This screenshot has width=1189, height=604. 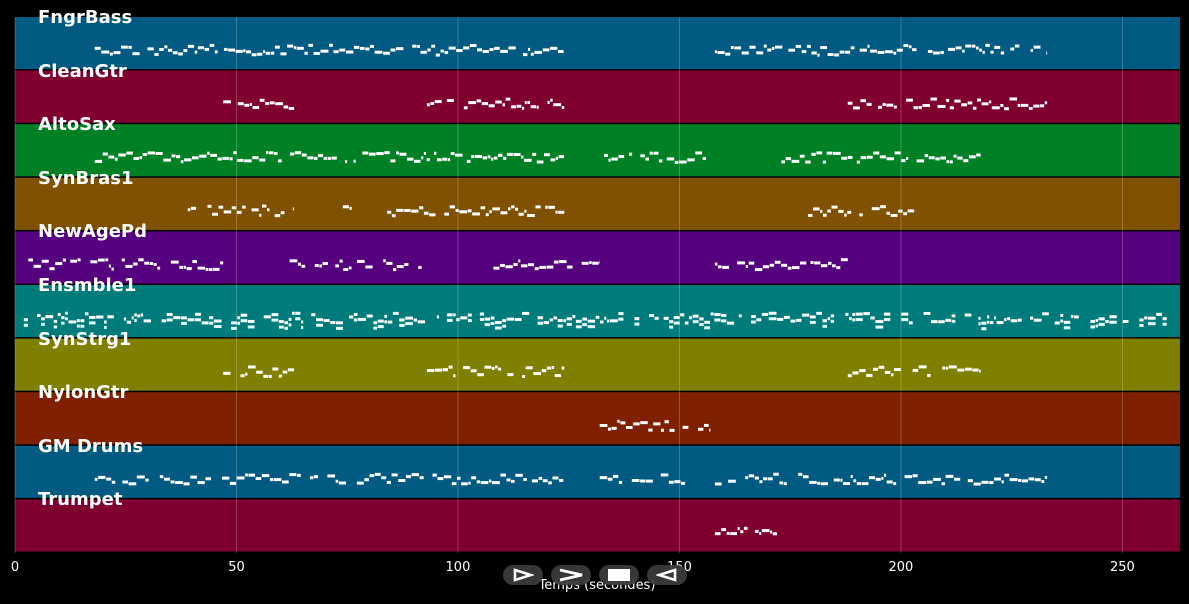 I want to click on play-icon, so click(x=523, y=575).